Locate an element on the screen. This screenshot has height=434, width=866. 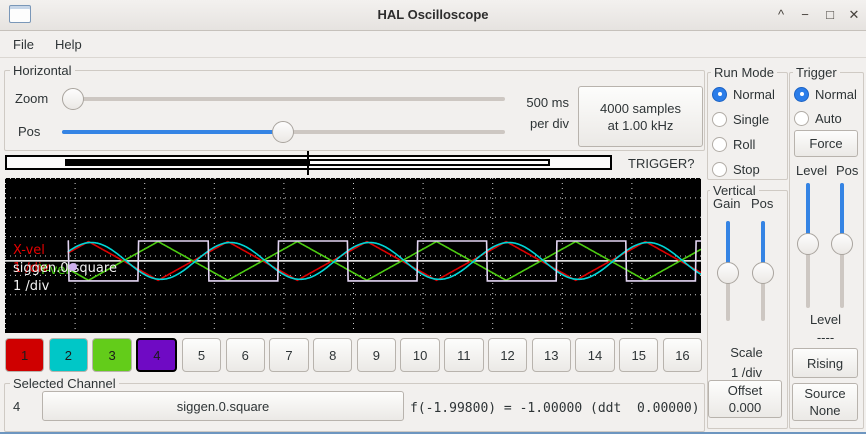
trigger-source-button: Source None is located at coordinates (825, 402).